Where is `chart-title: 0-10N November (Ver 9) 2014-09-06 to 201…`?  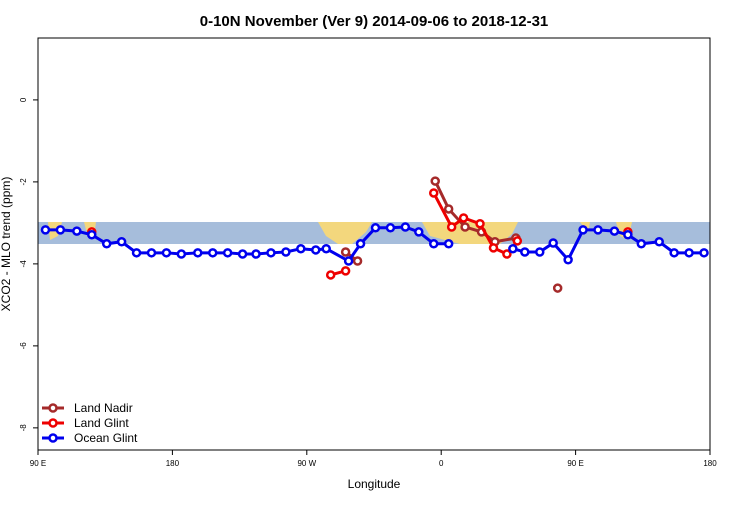
chart-title: 0-10N November (Ver 9) 2014-09-06 to 201… is located at coordinates (374, 21).